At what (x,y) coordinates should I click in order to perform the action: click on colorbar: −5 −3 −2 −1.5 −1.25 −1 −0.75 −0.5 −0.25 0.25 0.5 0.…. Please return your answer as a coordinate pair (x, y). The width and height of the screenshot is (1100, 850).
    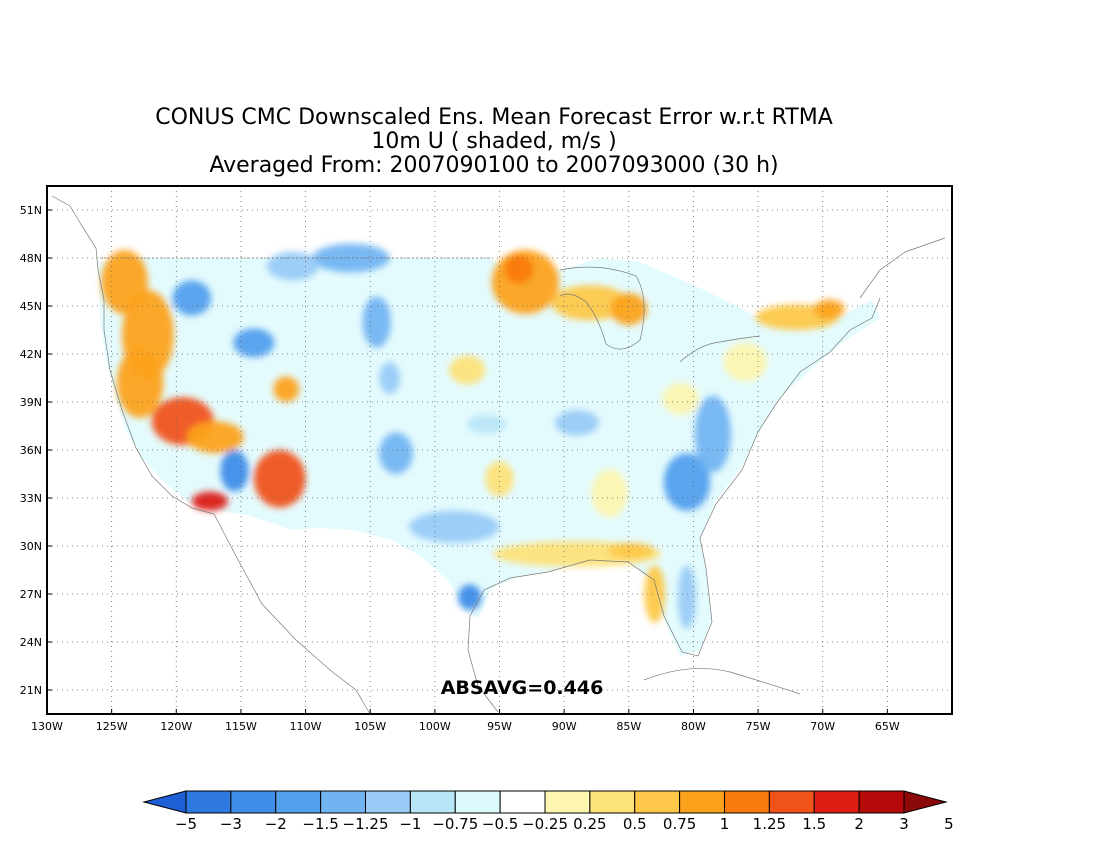
    Looking at the image, I should click on (548, 811).